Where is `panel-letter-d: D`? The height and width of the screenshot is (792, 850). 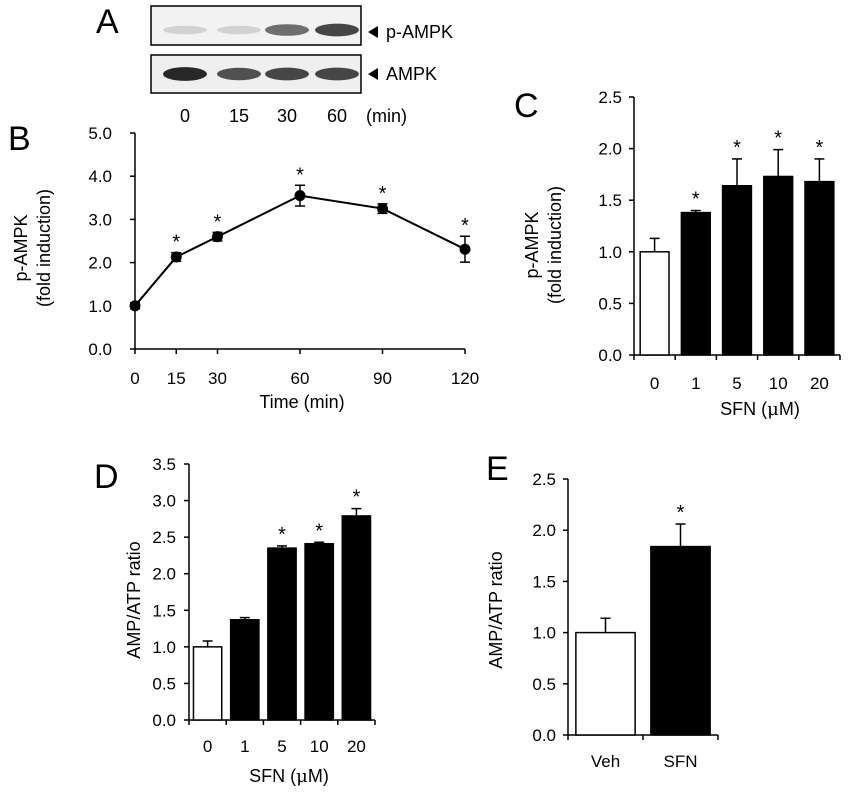
panel-letter-d: D is located at coordinates (106, 477).